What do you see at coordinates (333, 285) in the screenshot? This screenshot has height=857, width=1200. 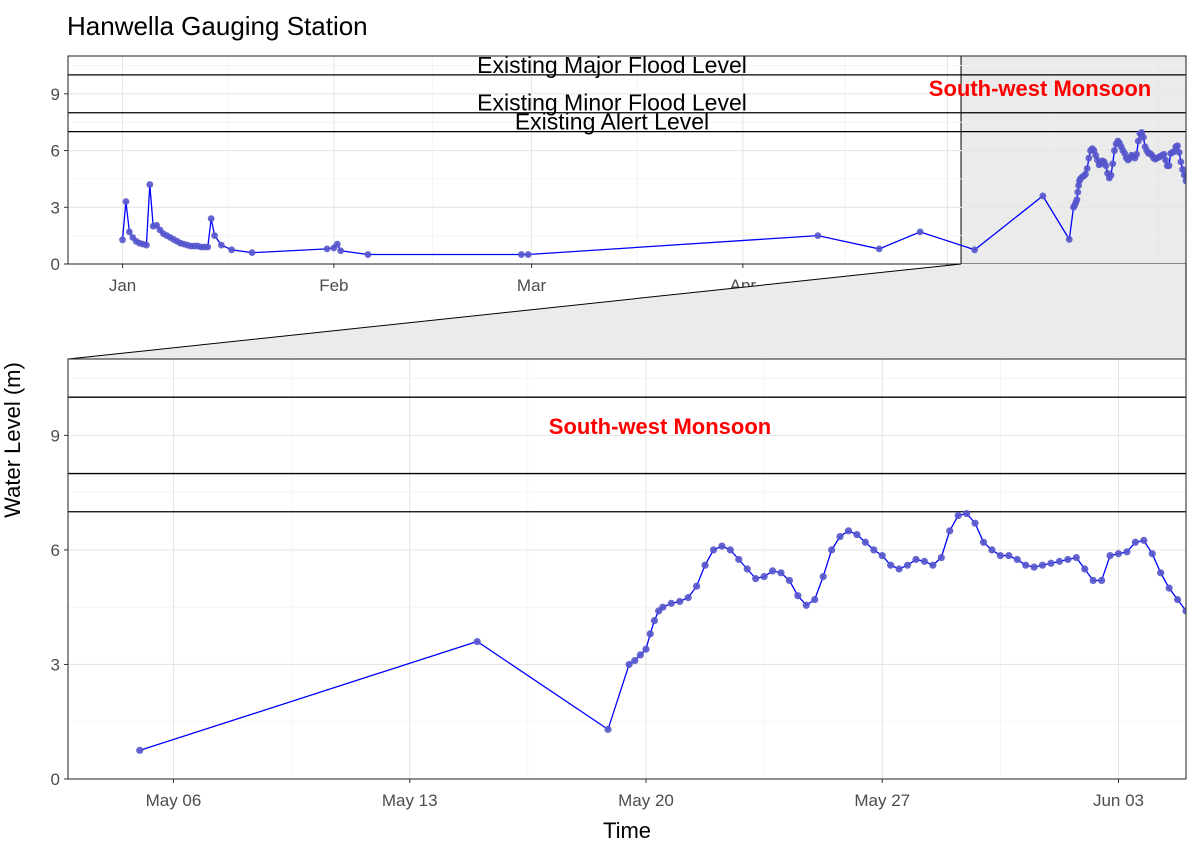 I see `x-tick-label: Feb` at bounding box center [333, 285].